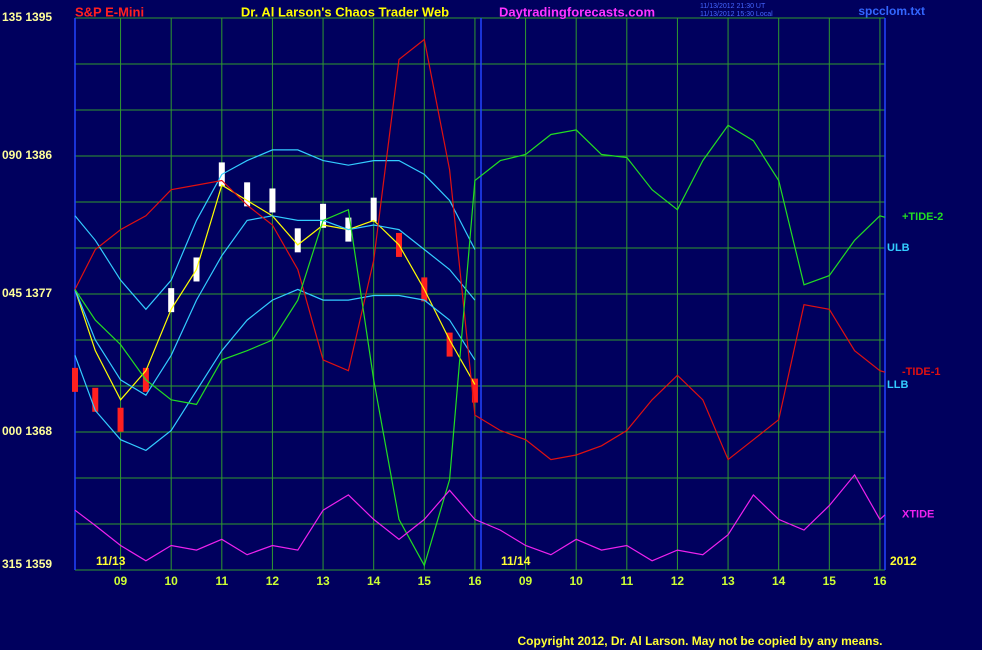  I want to click on y-tick-label: 045 1377, so click(27, 293).